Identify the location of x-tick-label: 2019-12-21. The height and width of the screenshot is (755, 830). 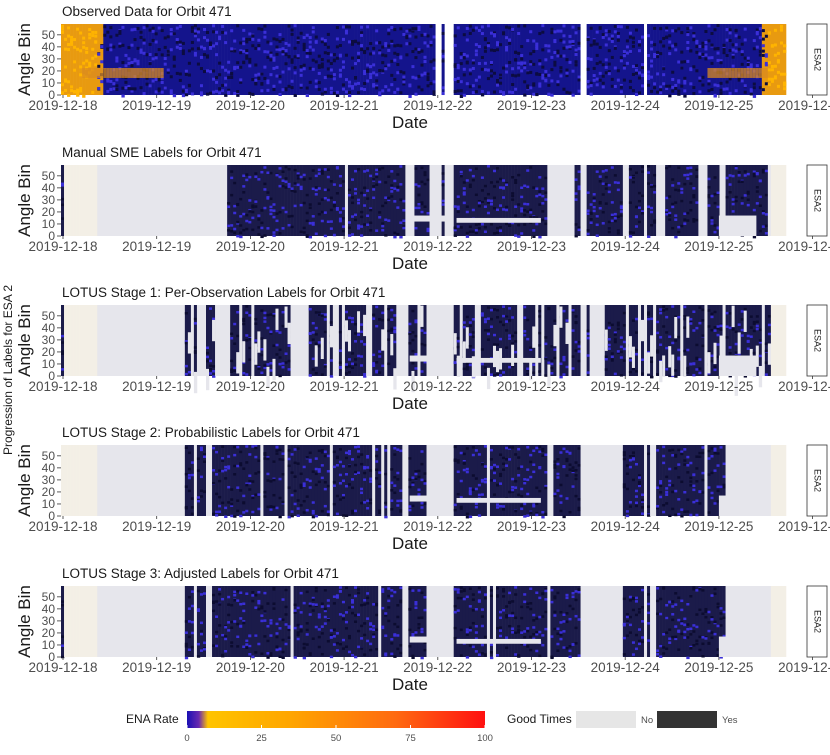
(344, 526).